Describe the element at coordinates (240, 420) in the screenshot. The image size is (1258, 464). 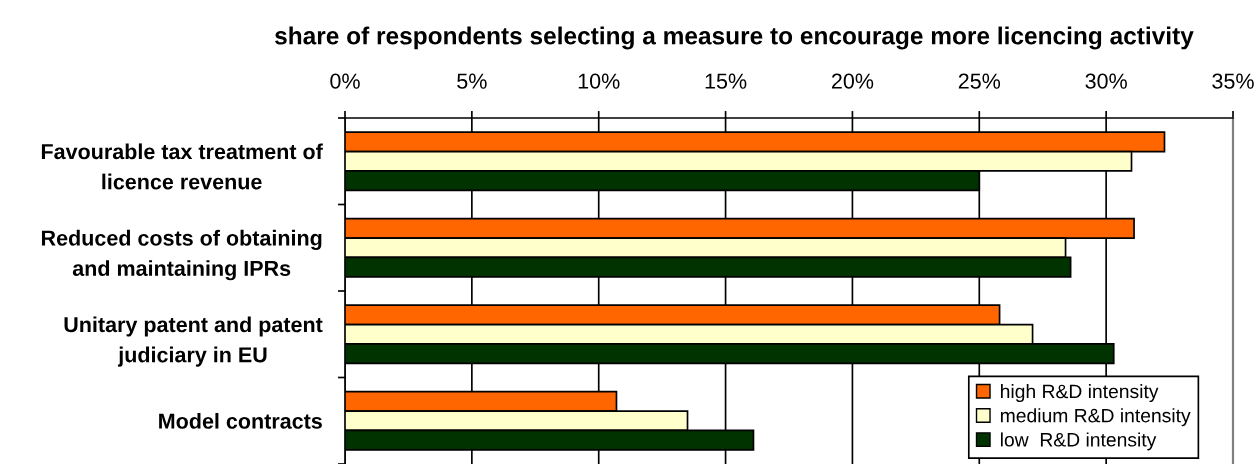
I see `y-tick-label: Model contracts` at that location.